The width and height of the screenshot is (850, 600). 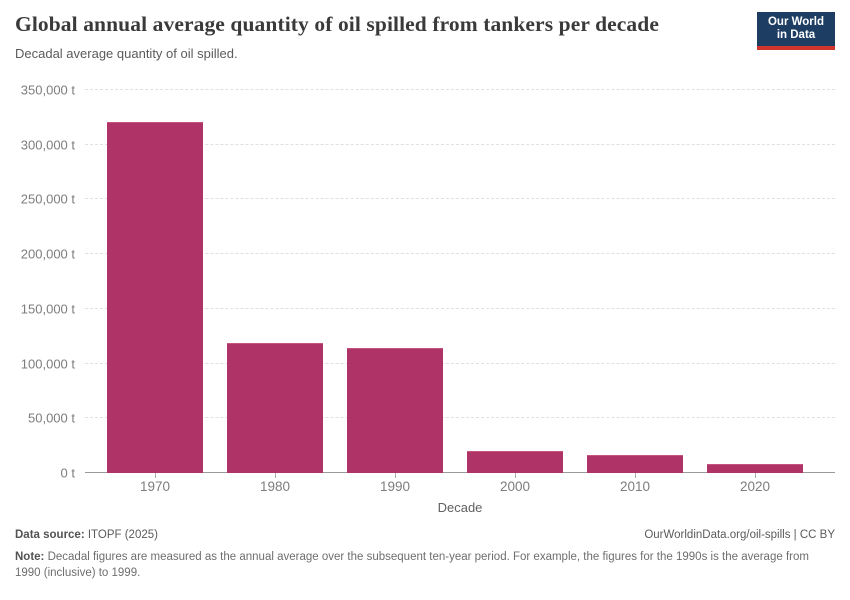 What do you see at coordinates (460, 507) in the screenshot?
I see `x-axis-title: Decade` at bounding box center [460, 507].